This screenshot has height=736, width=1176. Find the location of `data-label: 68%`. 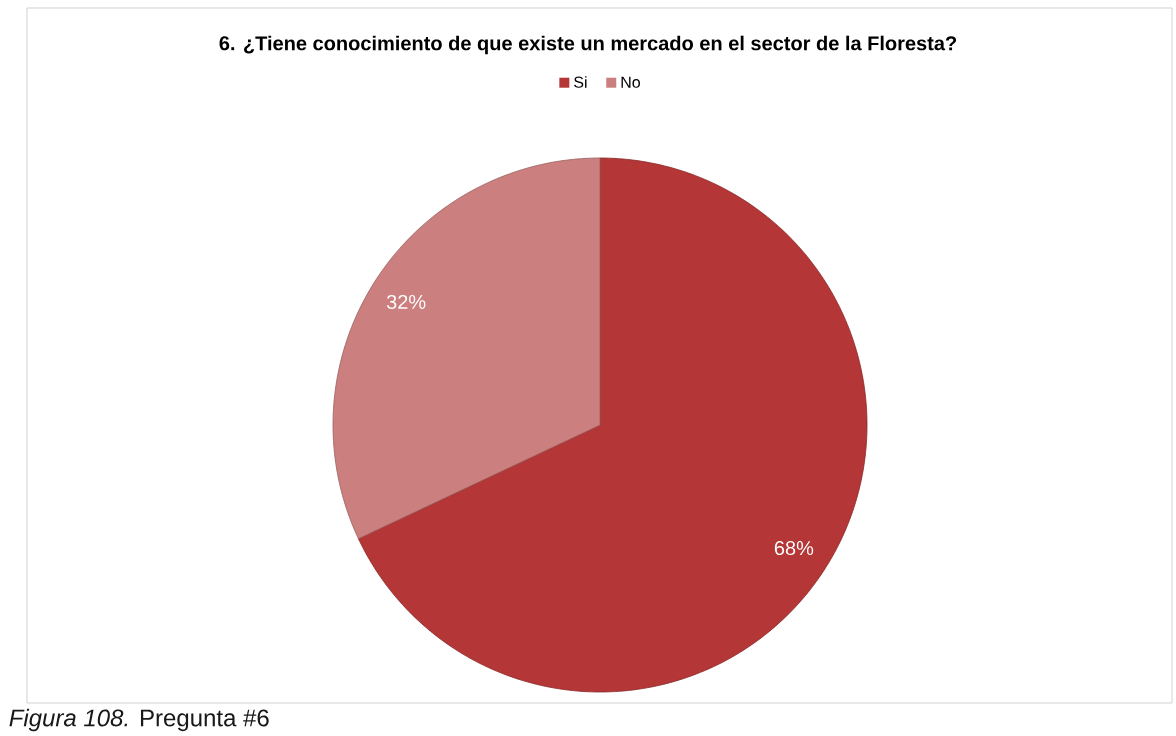

data-label: 68% is located at coordinates (794, 548).